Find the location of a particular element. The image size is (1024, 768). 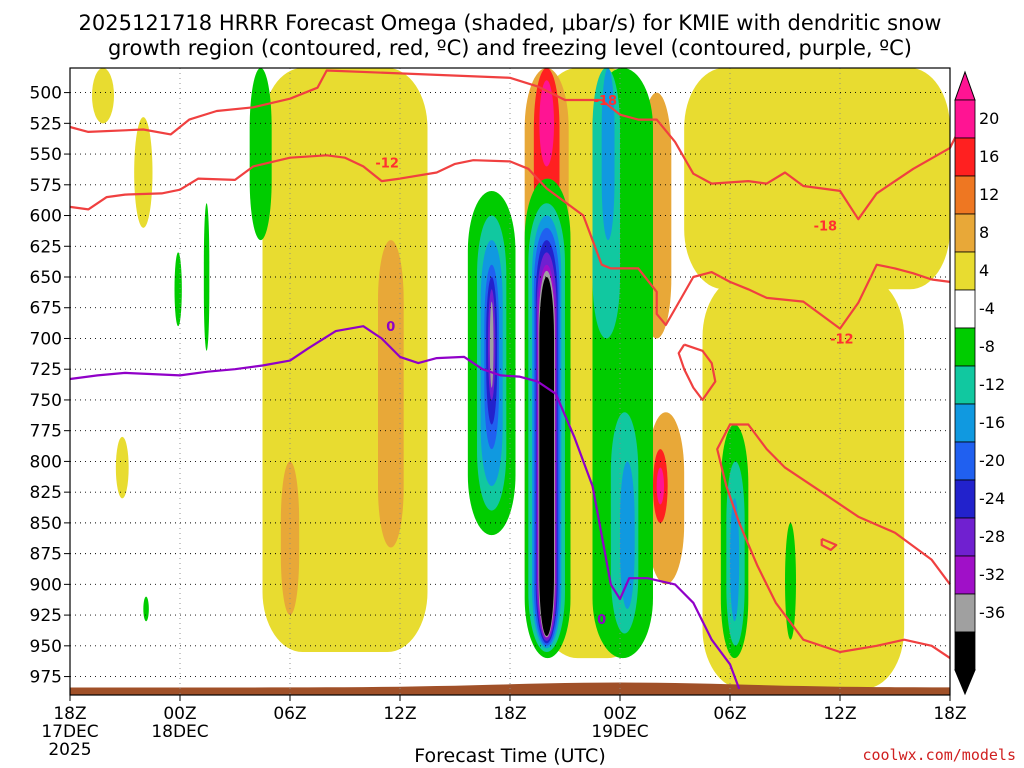

colorbar-label-13: -36 is located at coordinates (992, 612).